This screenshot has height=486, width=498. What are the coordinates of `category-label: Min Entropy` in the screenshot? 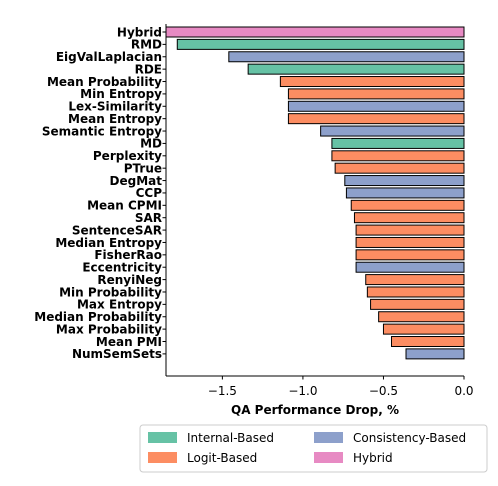 It's located at (121, 94).